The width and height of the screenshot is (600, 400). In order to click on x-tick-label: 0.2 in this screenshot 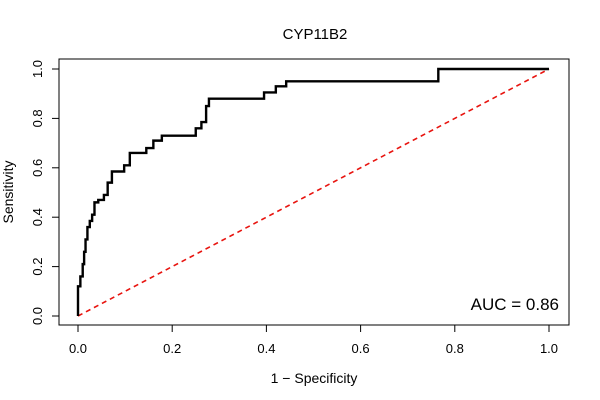, I will do `click(172, 348)`.